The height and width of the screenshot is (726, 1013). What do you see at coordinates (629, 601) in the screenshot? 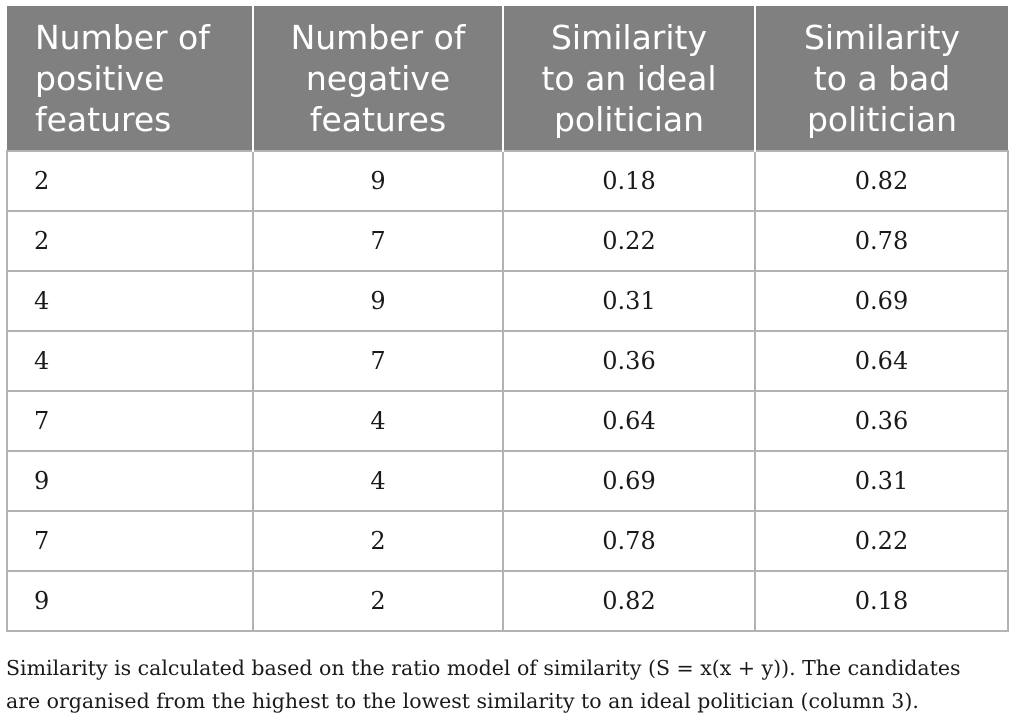
I see `cell-similarity-ideal: 0.82` at bounding box center [629, 601].